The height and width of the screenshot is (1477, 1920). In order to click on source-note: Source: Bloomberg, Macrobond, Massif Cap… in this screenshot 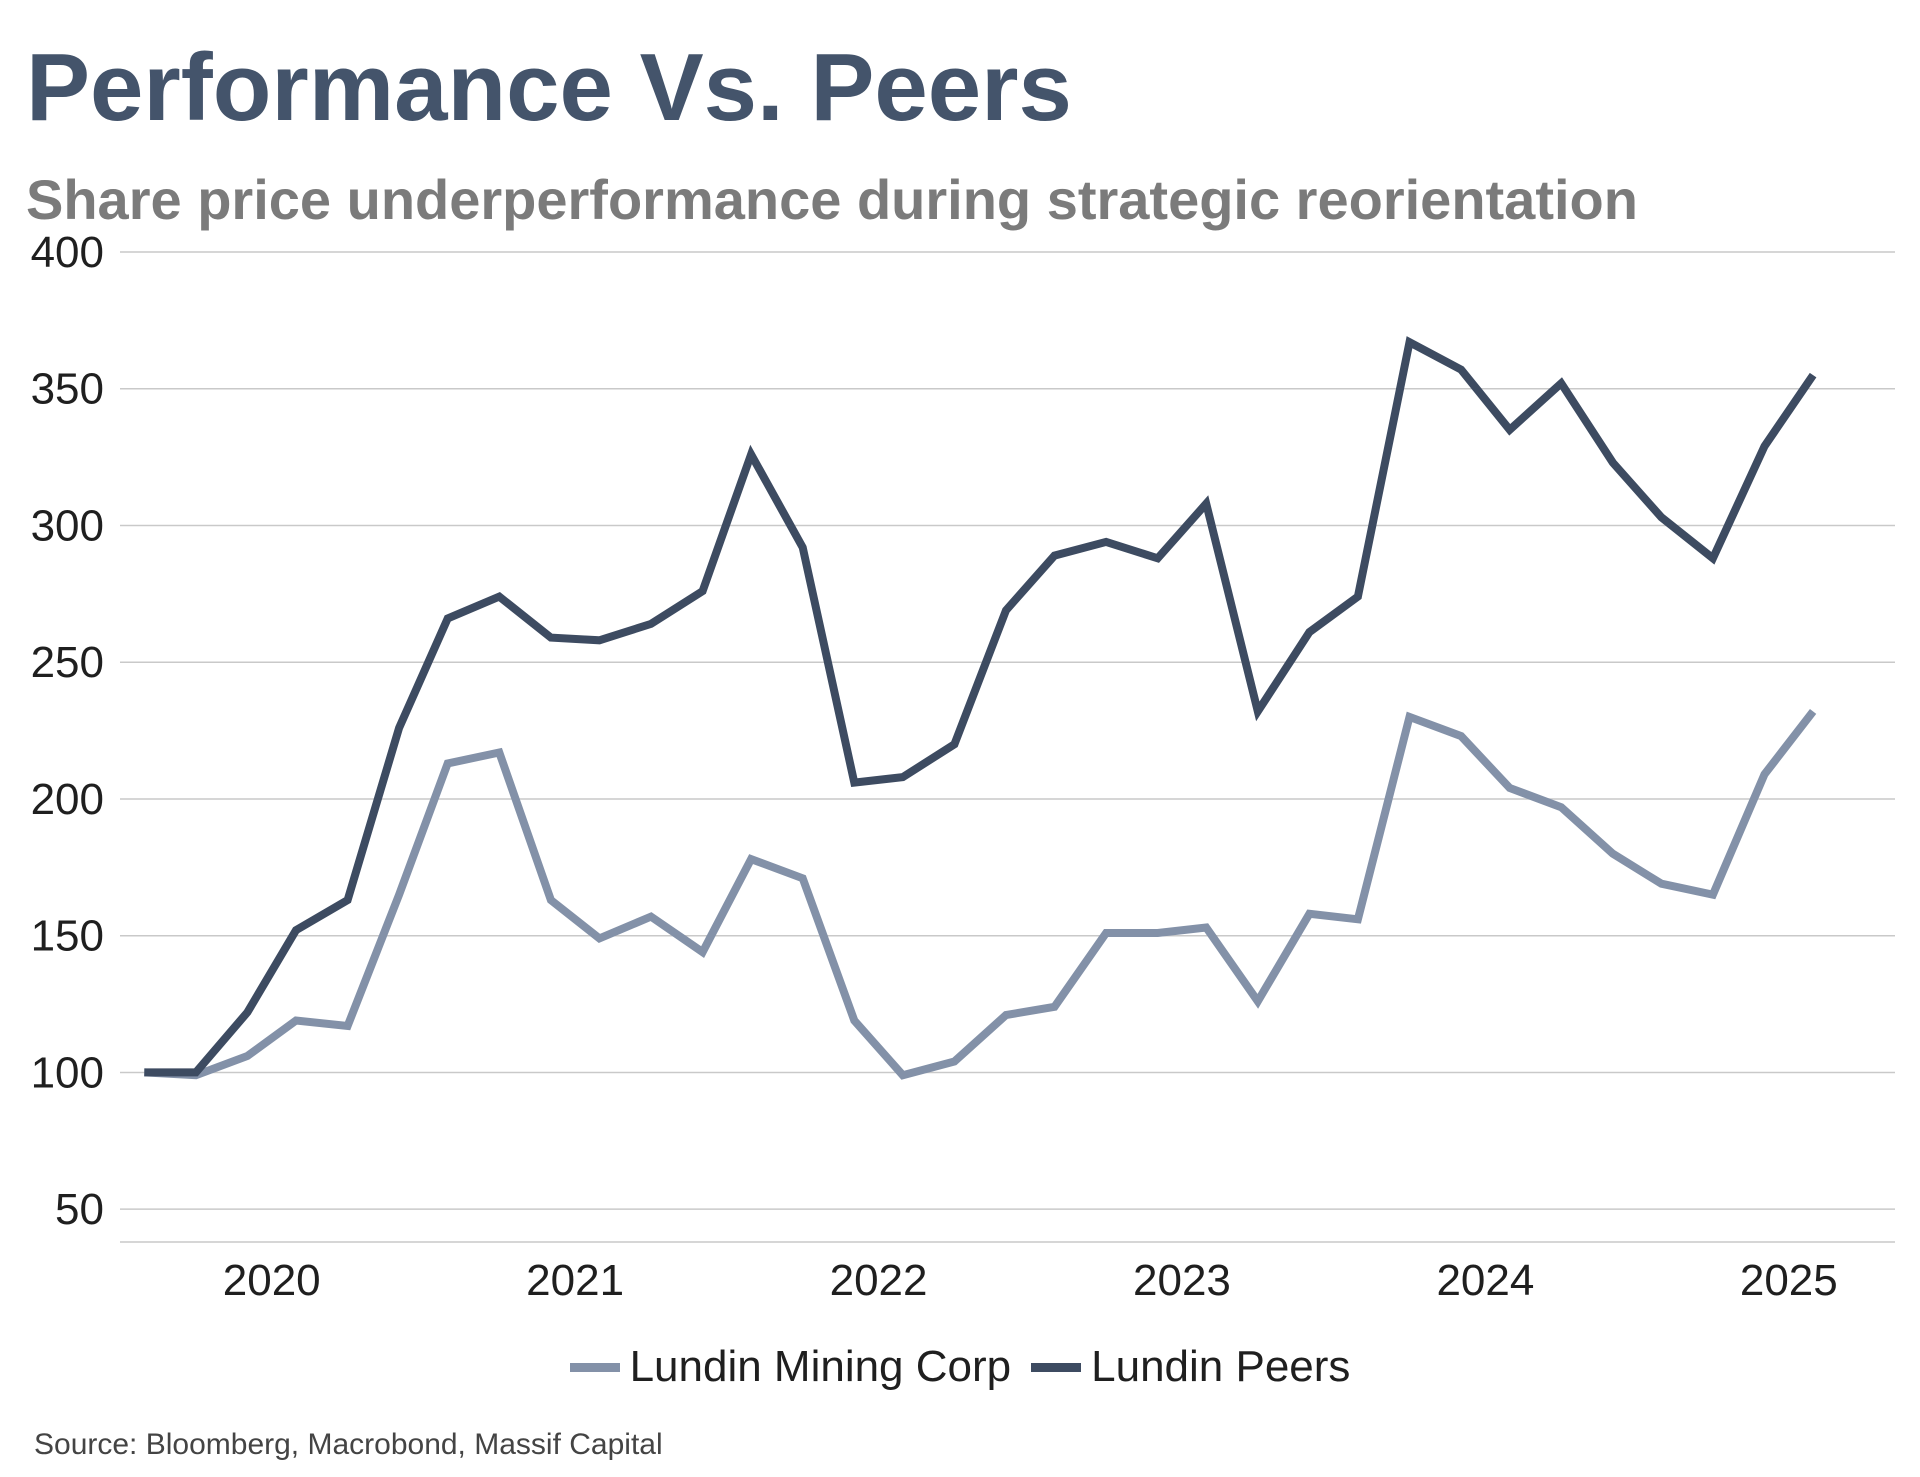, I will do `click(348, 1444)`.